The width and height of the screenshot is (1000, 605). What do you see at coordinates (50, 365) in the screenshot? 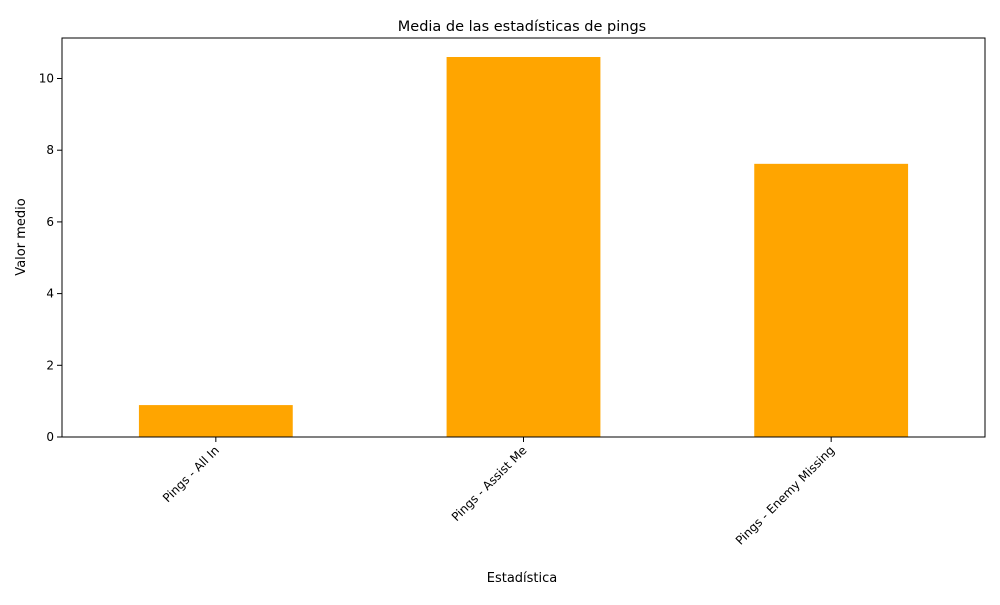
I see `y-tick-label: 2` at bounding box center [50, 365].